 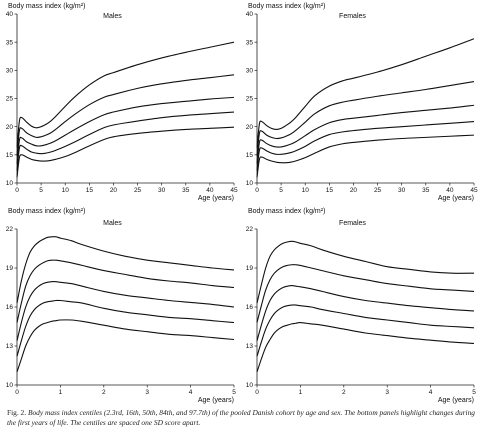 I want to click on caption-figure-label: Fig. 2., so click(x=17, y=412).